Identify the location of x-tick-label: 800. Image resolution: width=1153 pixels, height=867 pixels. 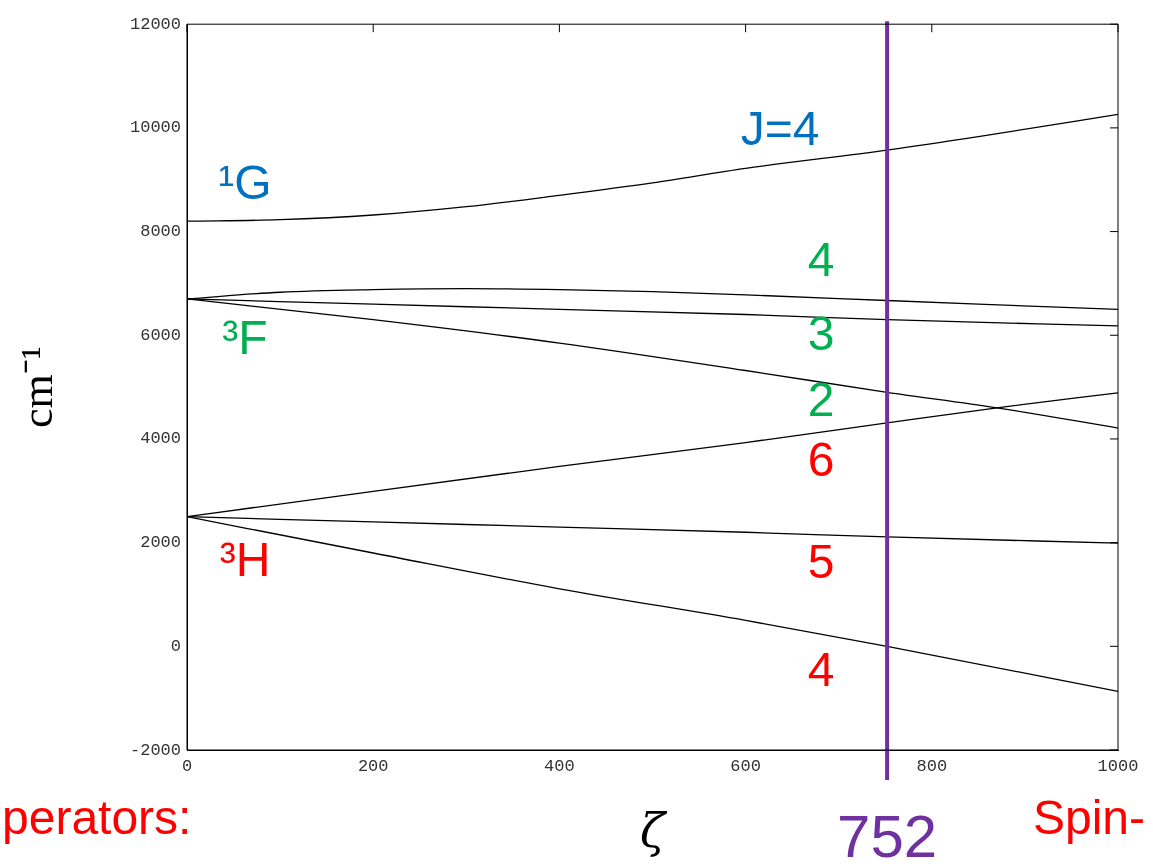
(932, 766).